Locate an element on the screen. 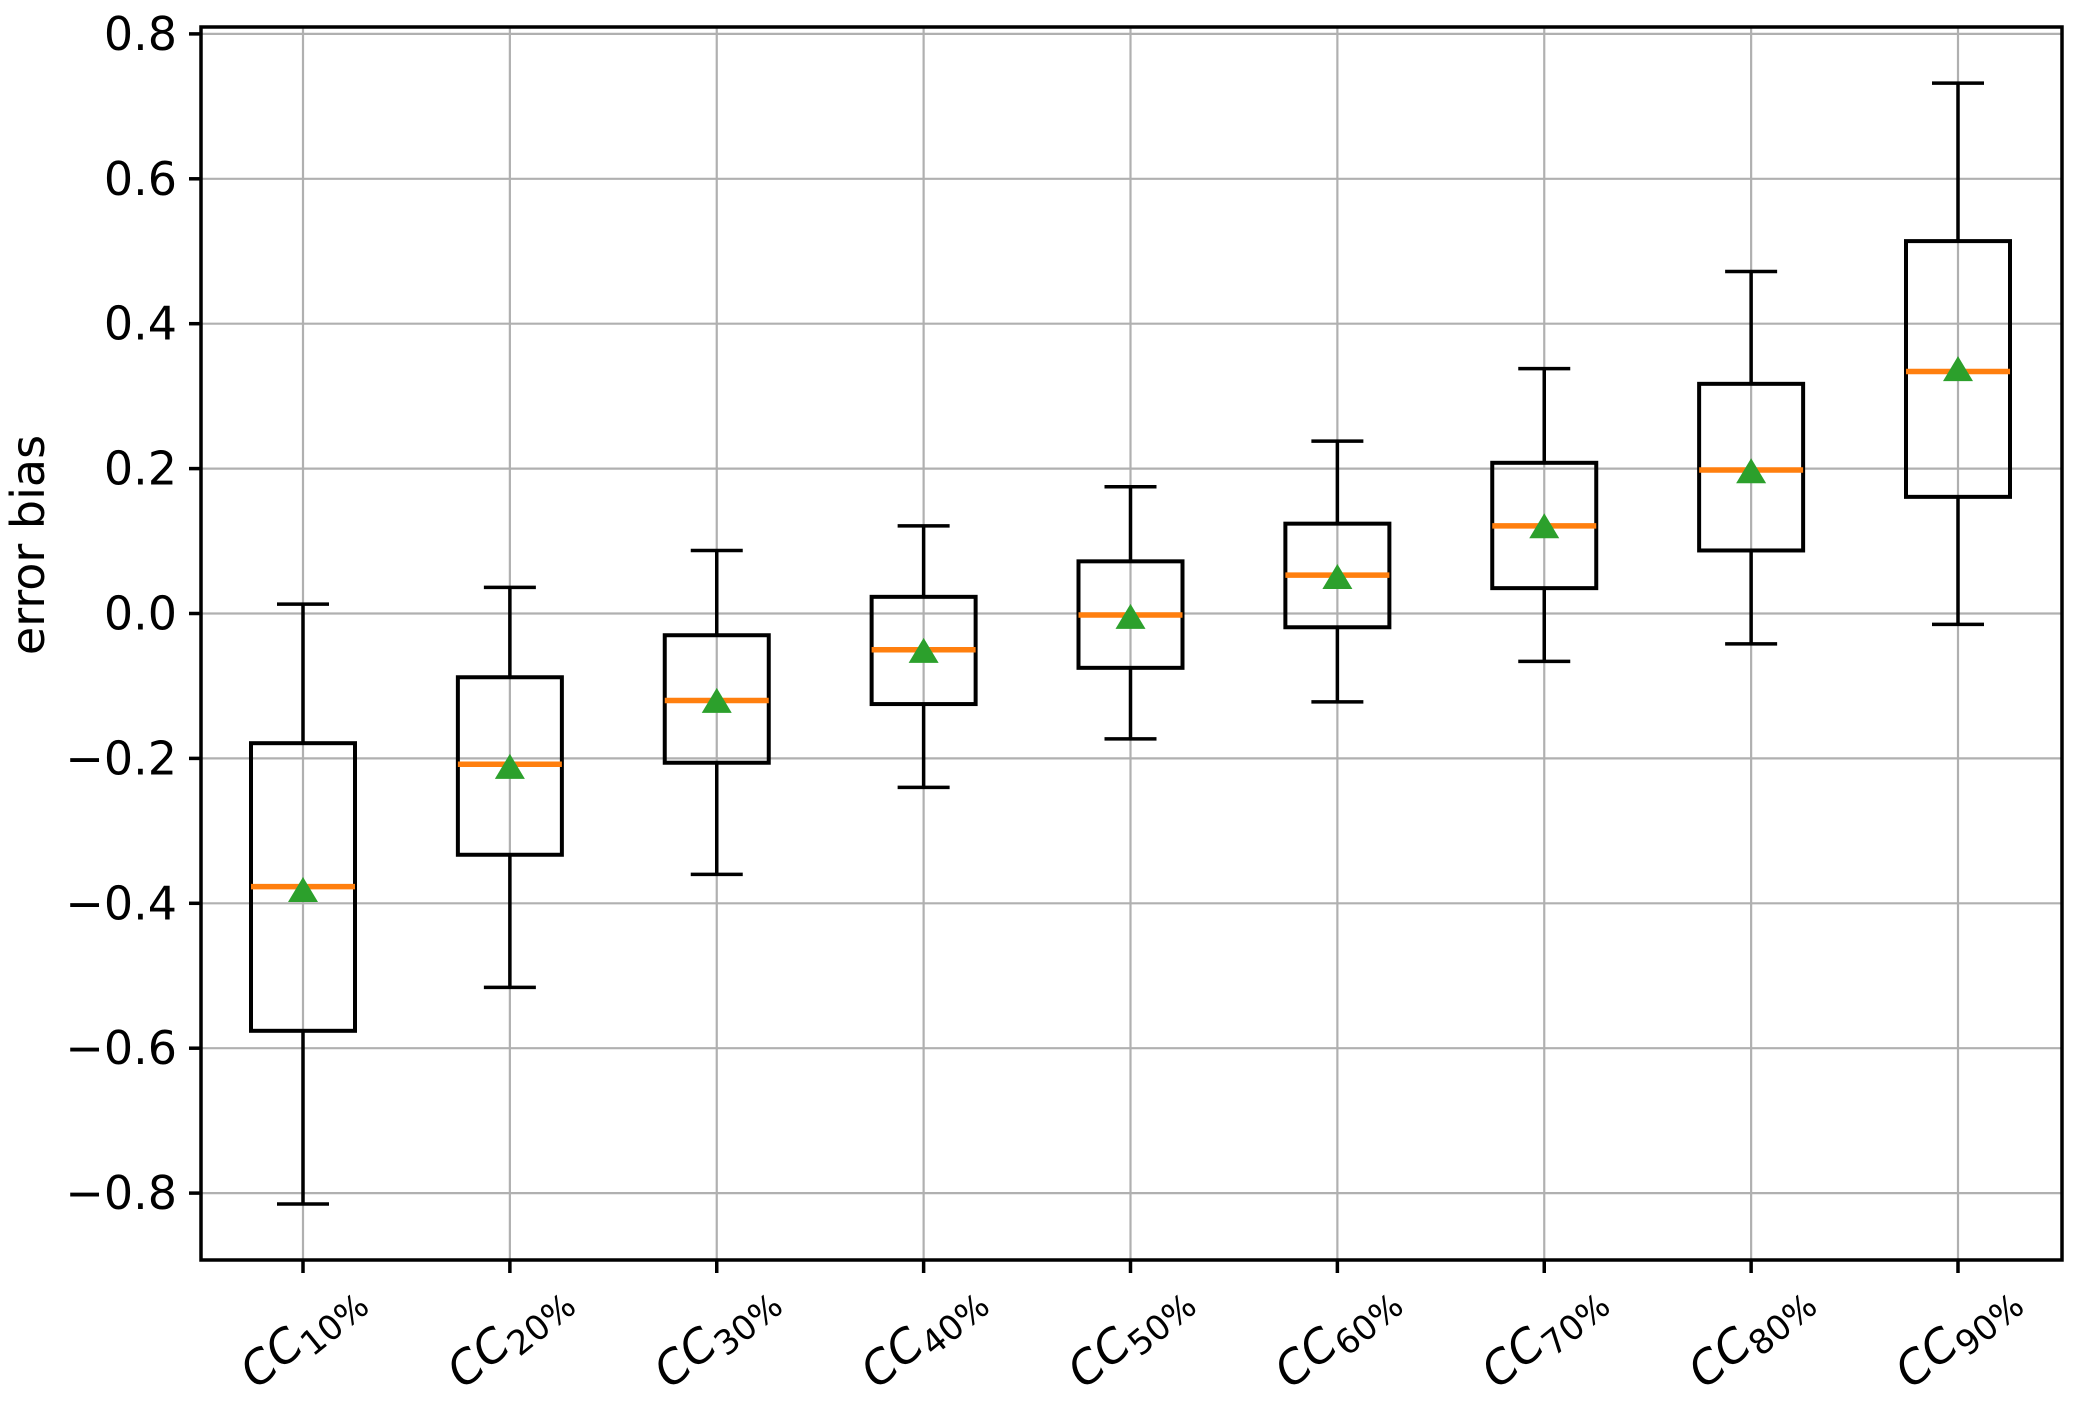 Image resolution: width=2081 pixels, height=1424 pixels. y-tick-label: 0.2 is located at coordinates (140, 469).